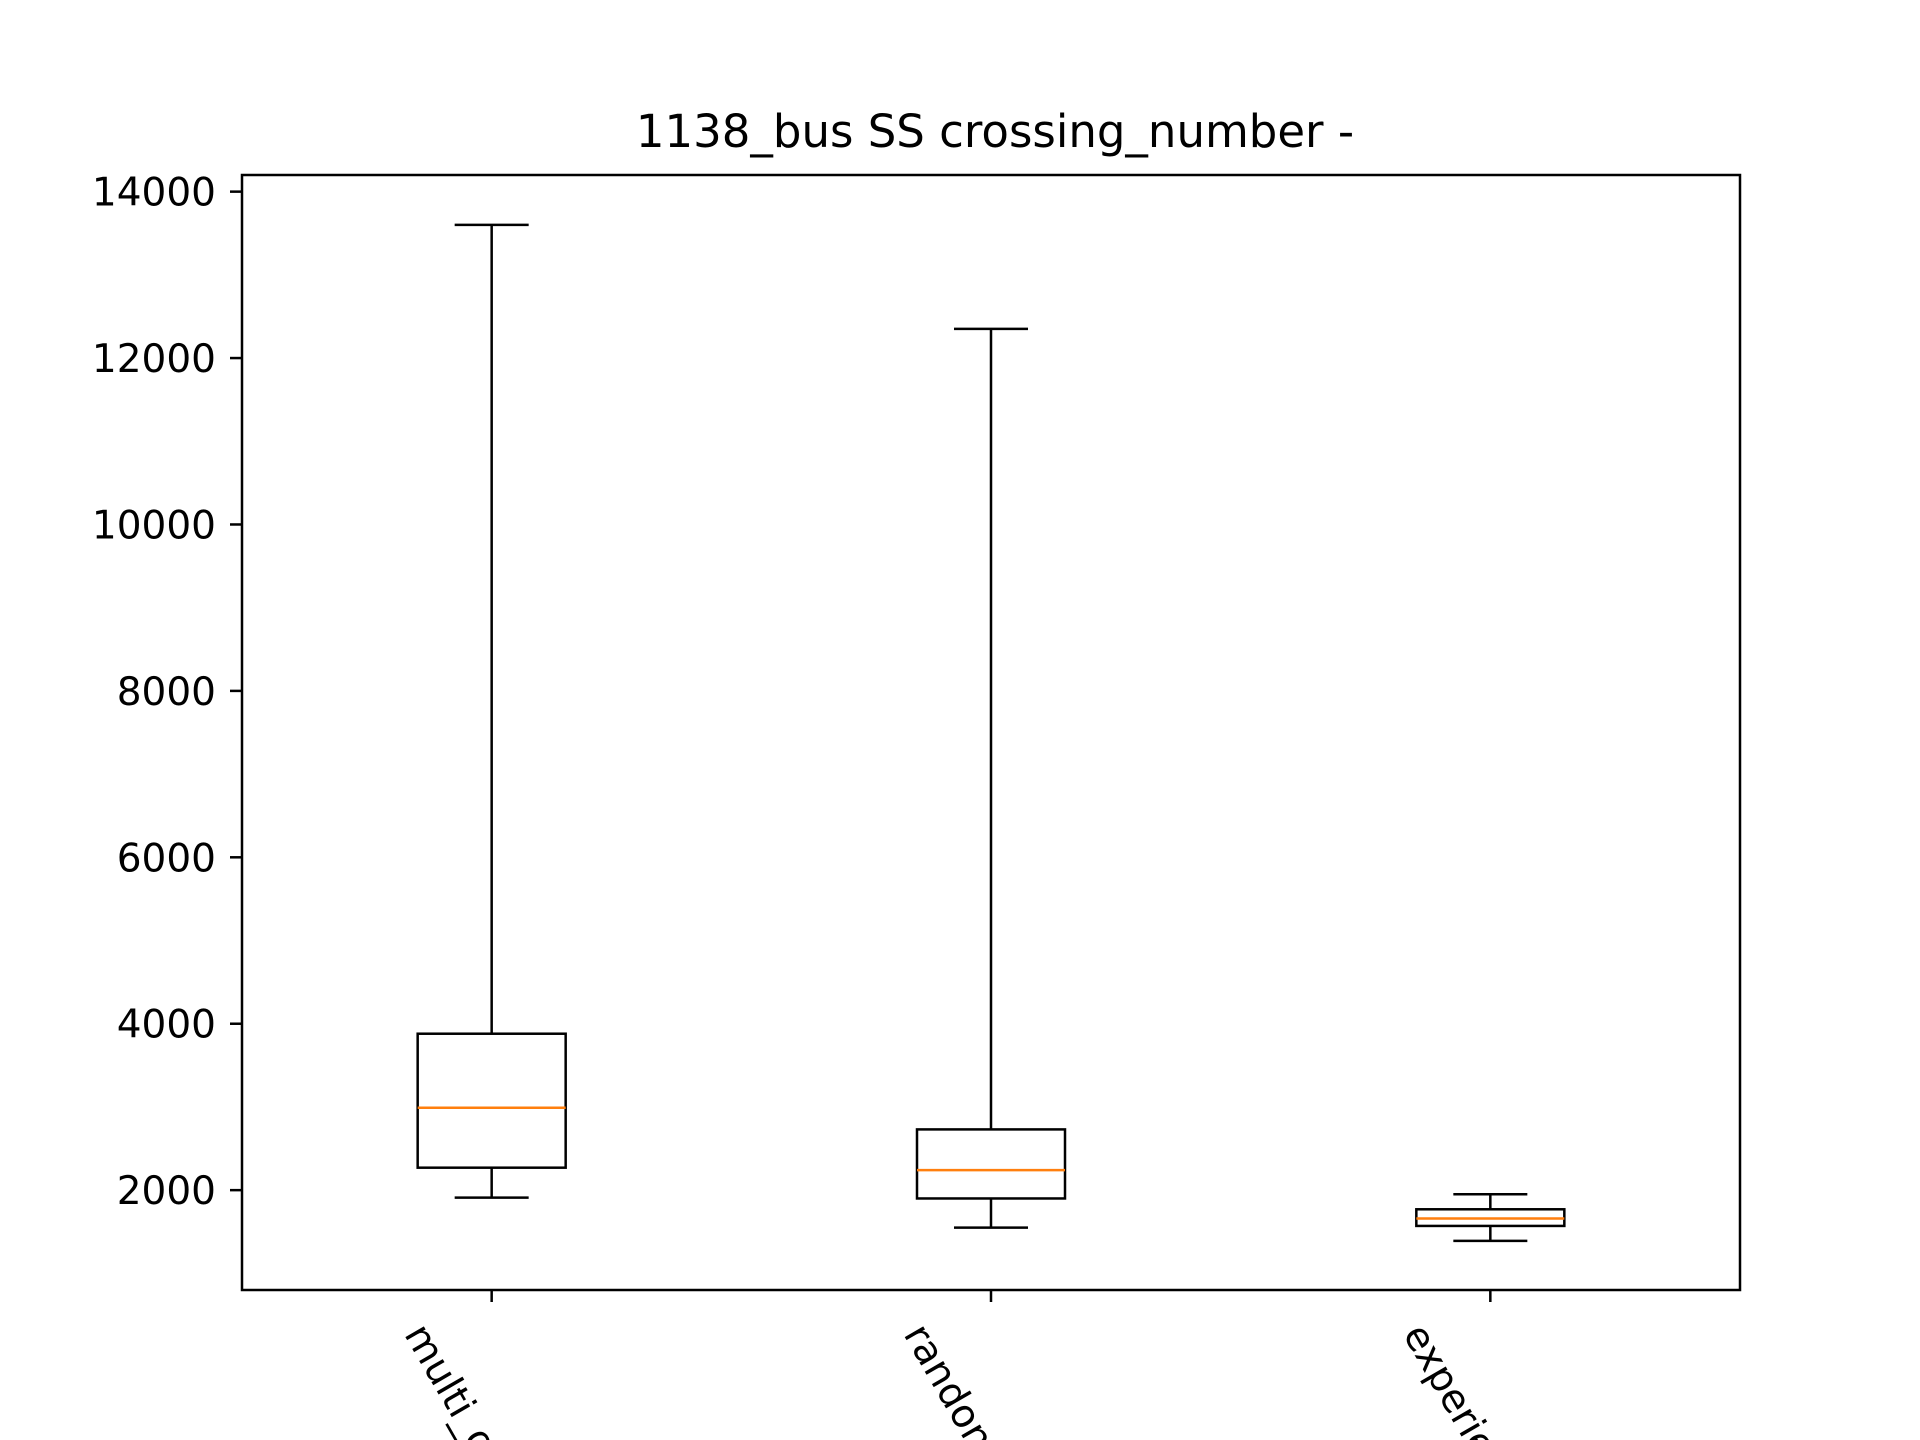 The width and height of the screenshot is (1920, 1440). Describe the element at coordinates (154, 359) in the screenshot. I see `y-tick-label: 12000` at that location.